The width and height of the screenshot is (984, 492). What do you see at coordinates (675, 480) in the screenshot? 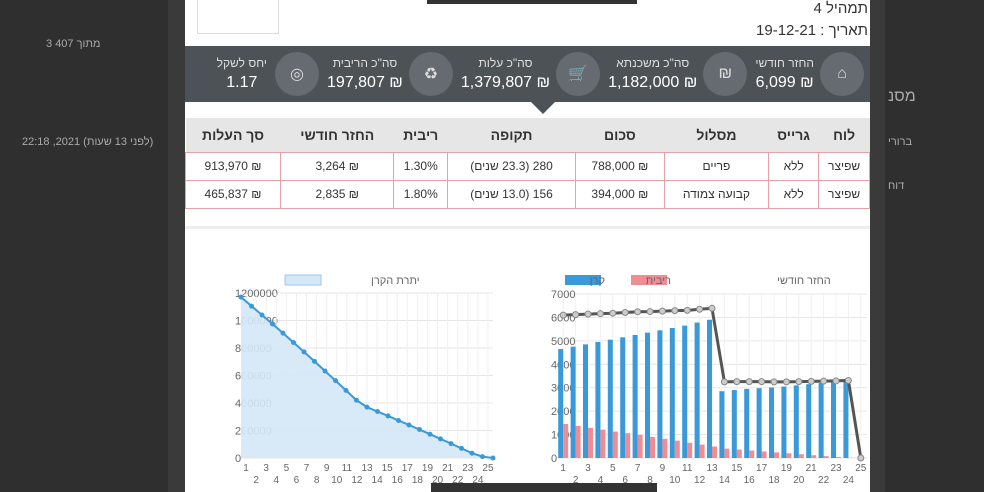
I see `x-tick-label: 10` at bounding box center [675, 480].